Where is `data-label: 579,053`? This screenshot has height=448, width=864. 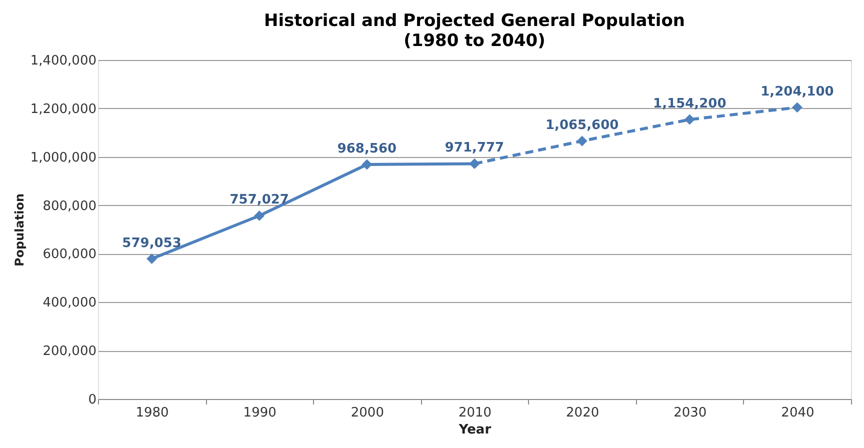
data-label: 579,053 is located at coordinates (152, 243).